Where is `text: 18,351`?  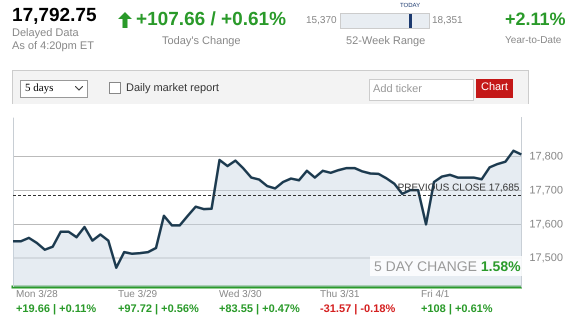
text: 18,351 is located at coordinates (447, 20).